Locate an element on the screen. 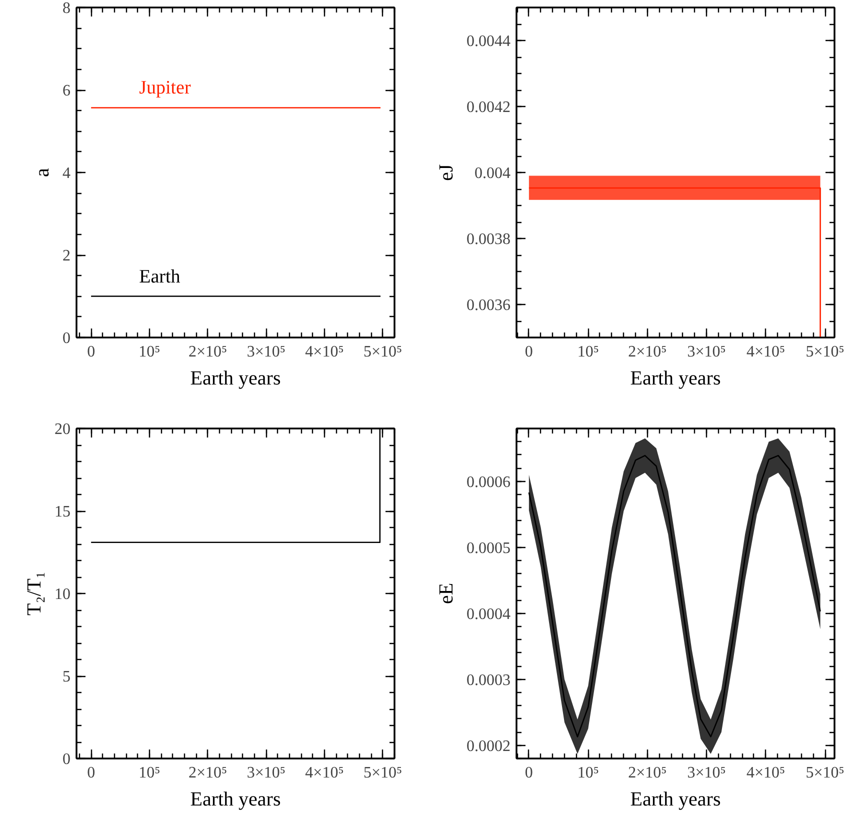  y-tick-label: 0.0005 is located at coordinates (488, 548).